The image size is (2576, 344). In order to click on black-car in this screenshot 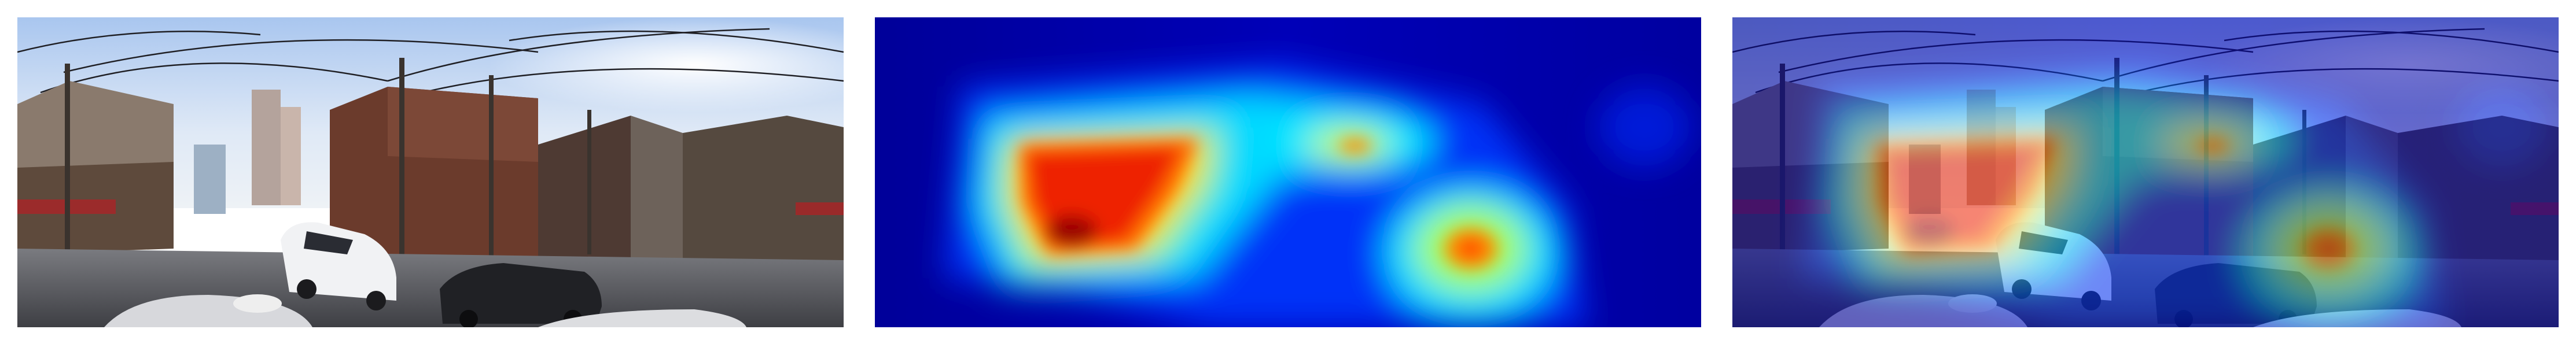, I will do `click(521, 295)`.